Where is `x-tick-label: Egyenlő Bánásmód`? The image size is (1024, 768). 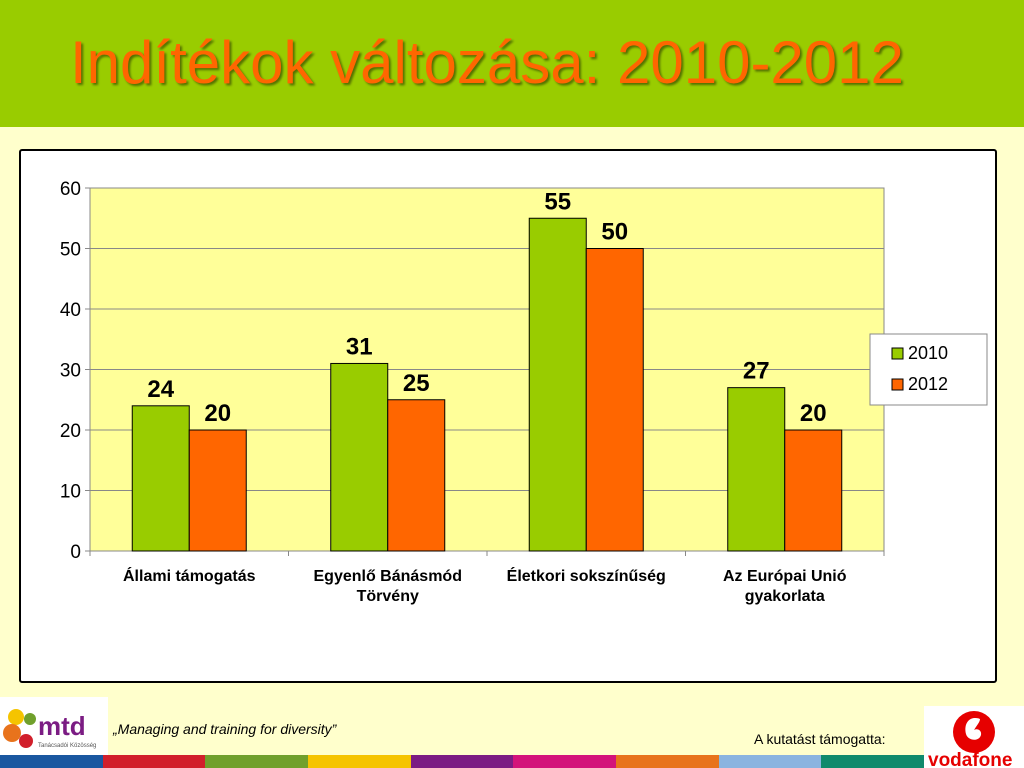
x-tick-label: Egyenlő Bánásmód is located at coordinates (388, 576).